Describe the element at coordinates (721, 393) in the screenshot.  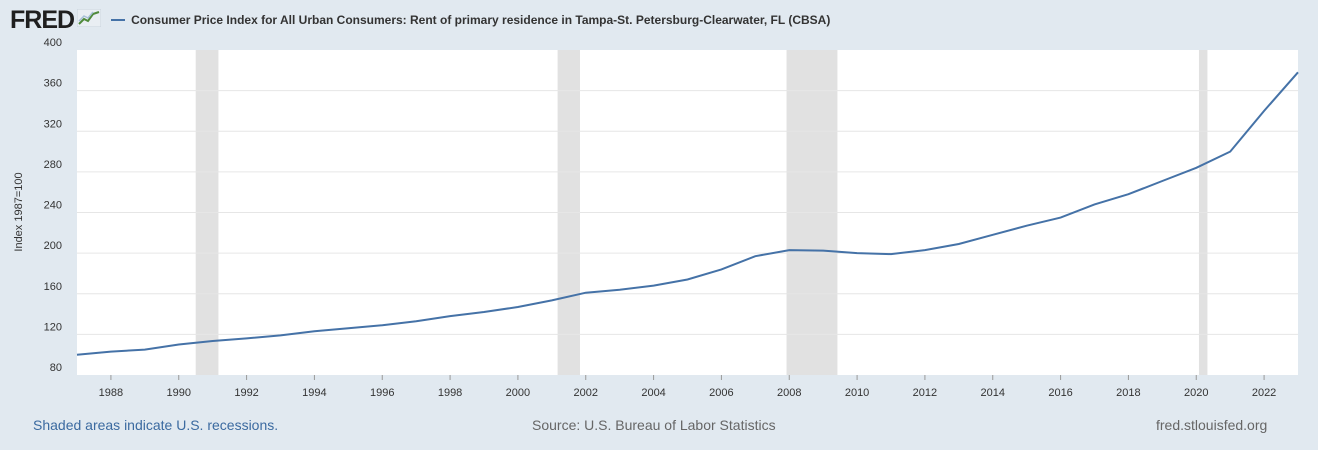
I see `x-tick-2006: 2006` at that location.